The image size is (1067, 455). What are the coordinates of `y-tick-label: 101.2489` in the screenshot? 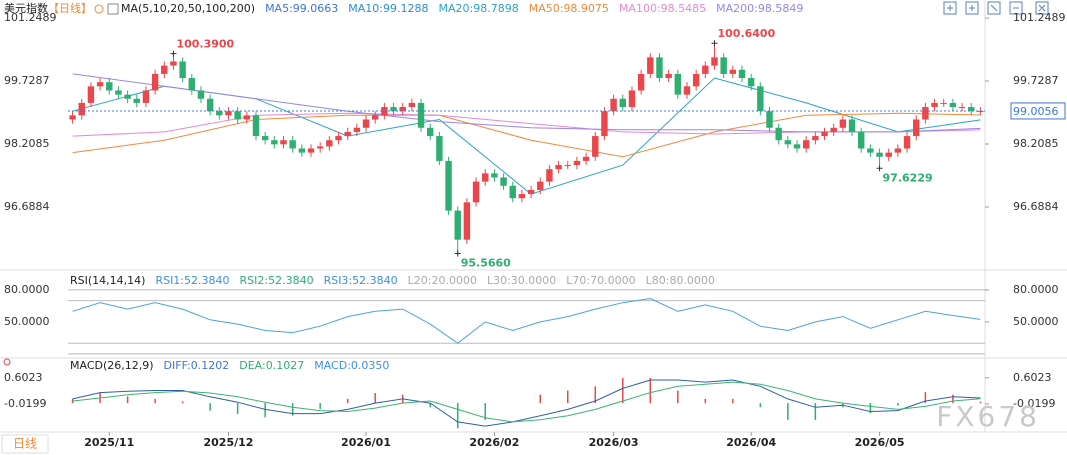 It's located at (1039, 17).